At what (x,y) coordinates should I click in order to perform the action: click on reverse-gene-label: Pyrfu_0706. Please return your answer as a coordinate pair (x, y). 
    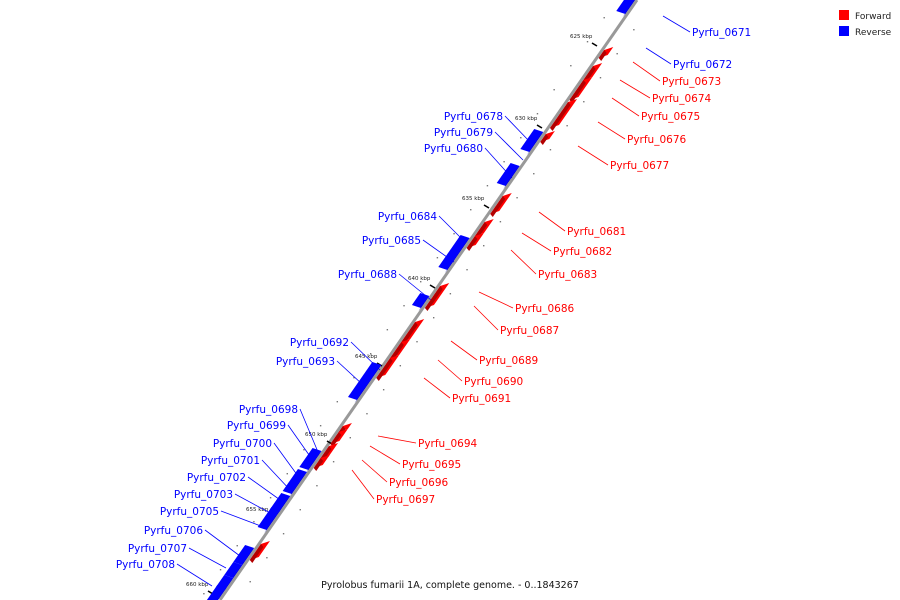
    Looking at the image, I should click on (174, 531).